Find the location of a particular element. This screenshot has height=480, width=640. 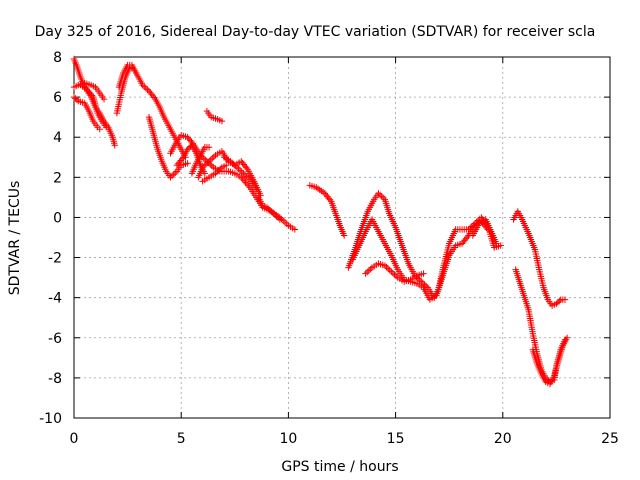

y-axis-label: SDTVAR / TECUs is located at coordinates (15, 238).